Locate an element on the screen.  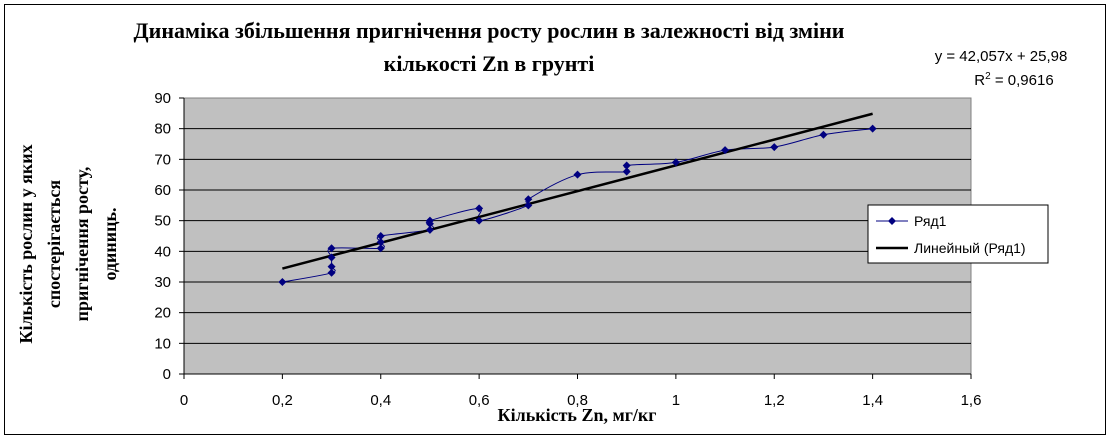
y-axis-title-line2: спостерігається is located at coordinates (54, 244).